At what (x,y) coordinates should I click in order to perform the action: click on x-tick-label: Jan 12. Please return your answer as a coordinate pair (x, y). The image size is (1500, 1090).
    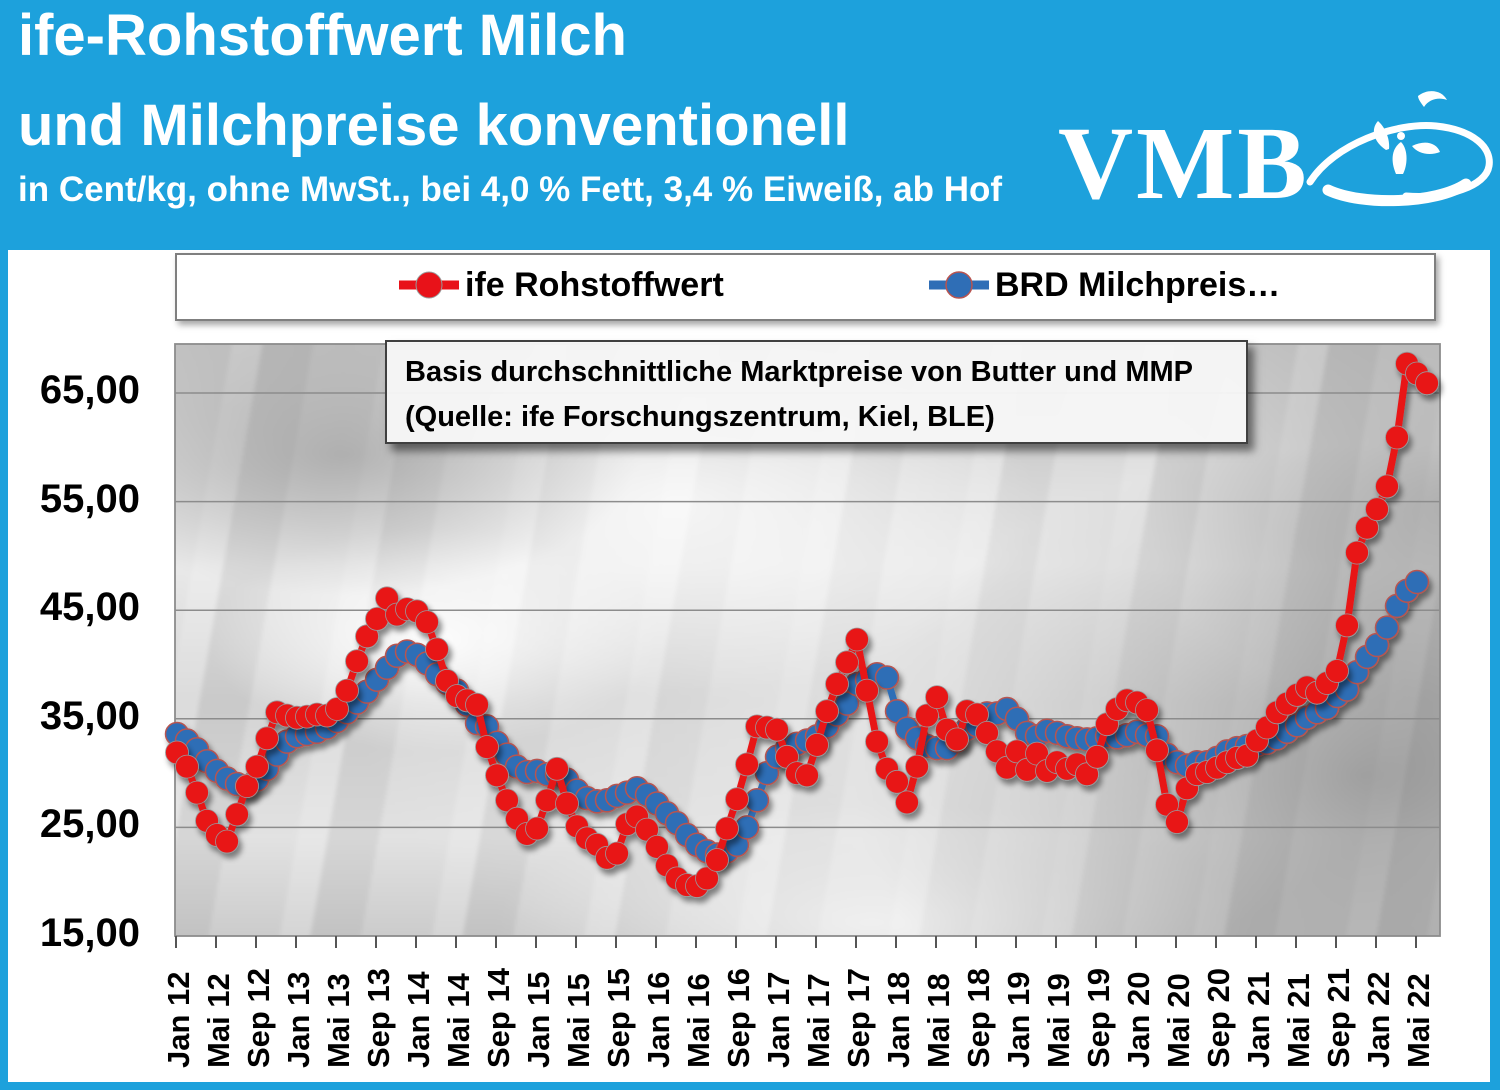
    Looking at the image, I should click on (178, 1019).